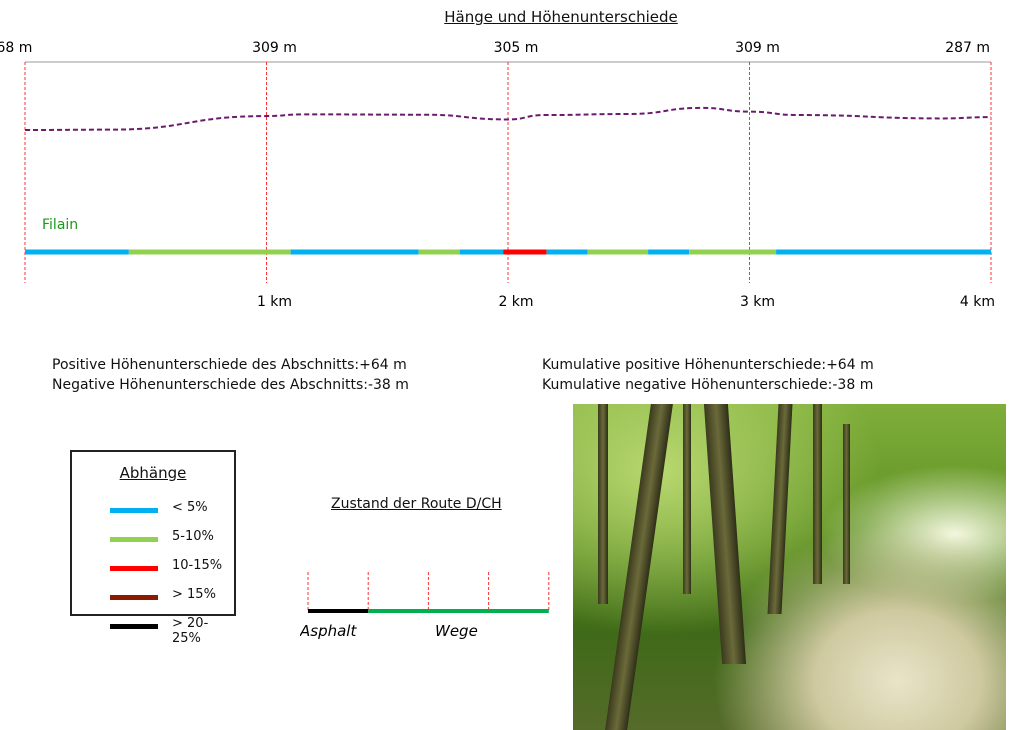 The height and width of the screenshot is (730, 1024). I want to click on route-segment-label: Wege, so click(456, 631).